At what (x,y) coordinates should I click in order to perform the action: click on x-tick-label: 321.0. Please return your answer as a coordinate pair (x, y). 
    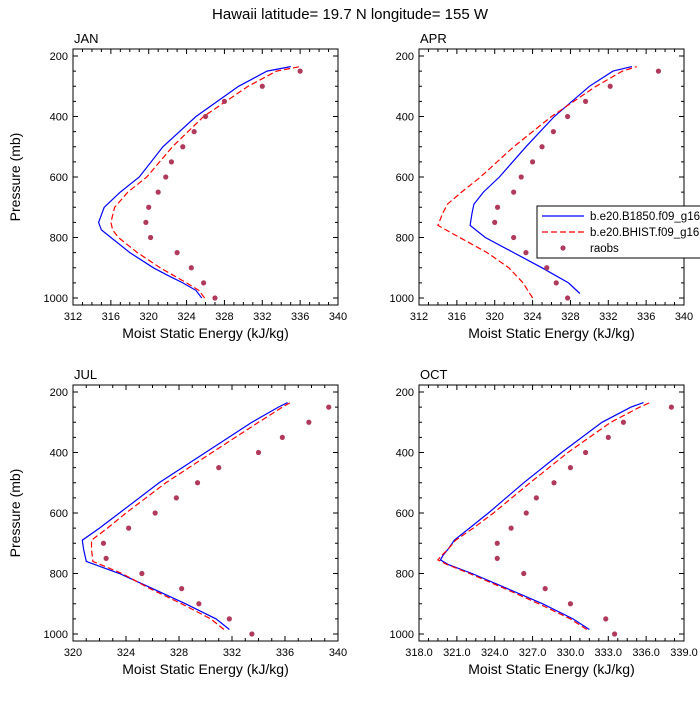
    Looking at the image, I should click on (457, 653).